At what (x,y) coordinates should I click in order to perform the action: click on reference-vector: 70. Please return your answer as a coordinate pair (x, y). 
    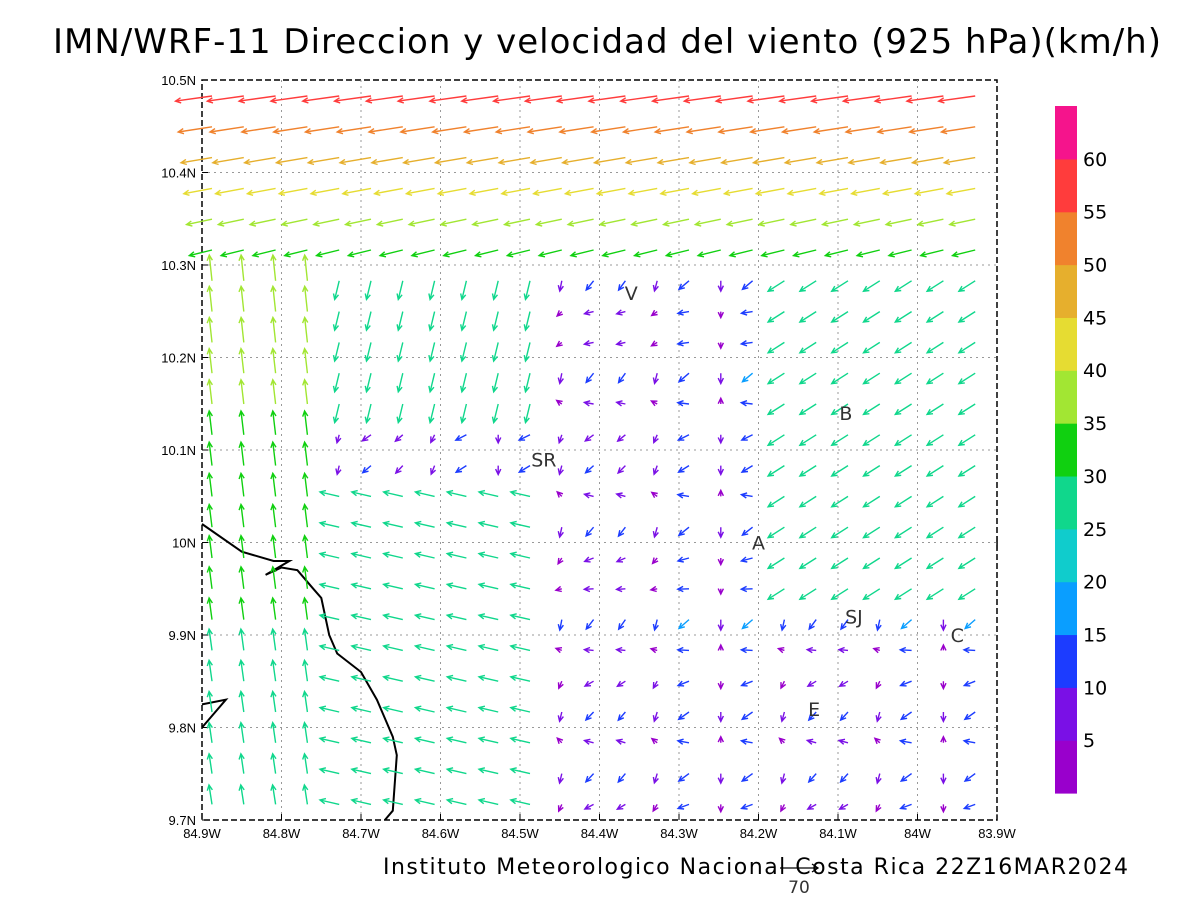
    Looking at the image, I should click on (800, 880).